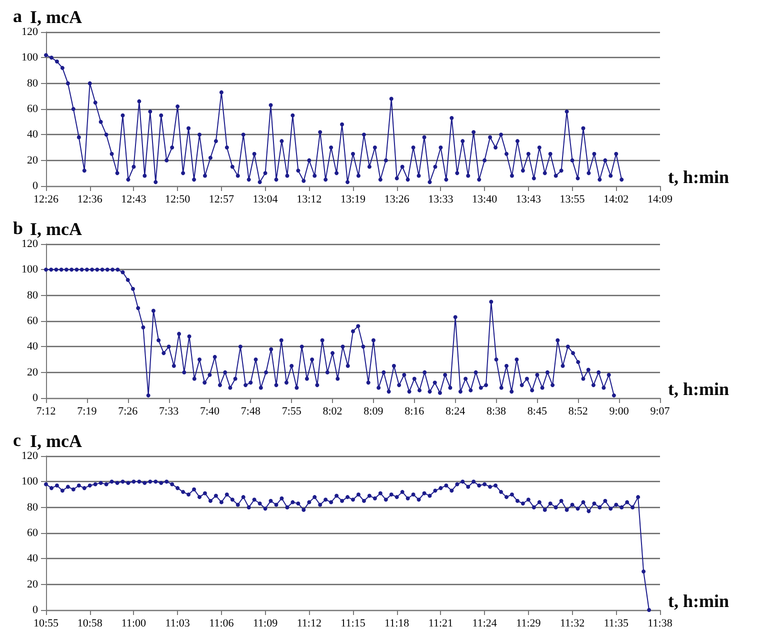 The width and height of the screenshot is (772, 640). I want to click on x-tick-label: 8:38, so click(496, 412).